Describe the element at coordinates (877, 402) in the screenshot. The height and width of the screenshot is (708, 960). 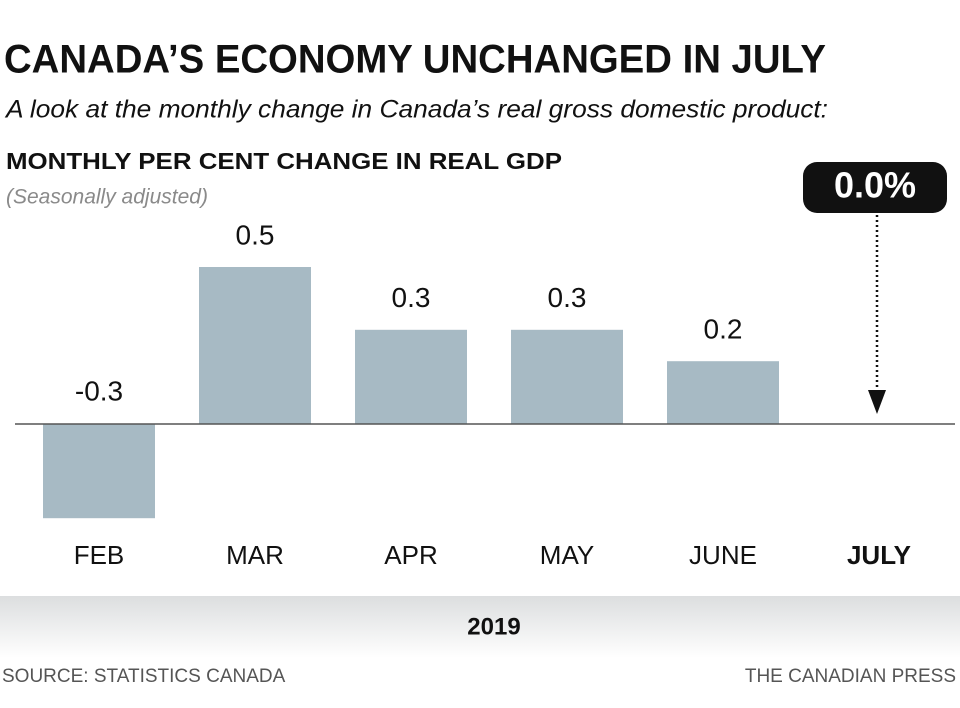
I see `arrow-head` at that location.